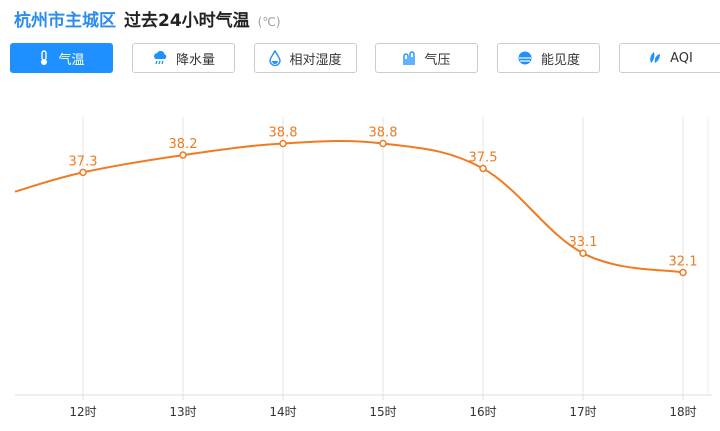 This screenshot has width=720, height=431. I want to click on tab-label: 能见度, so click(560, 60).